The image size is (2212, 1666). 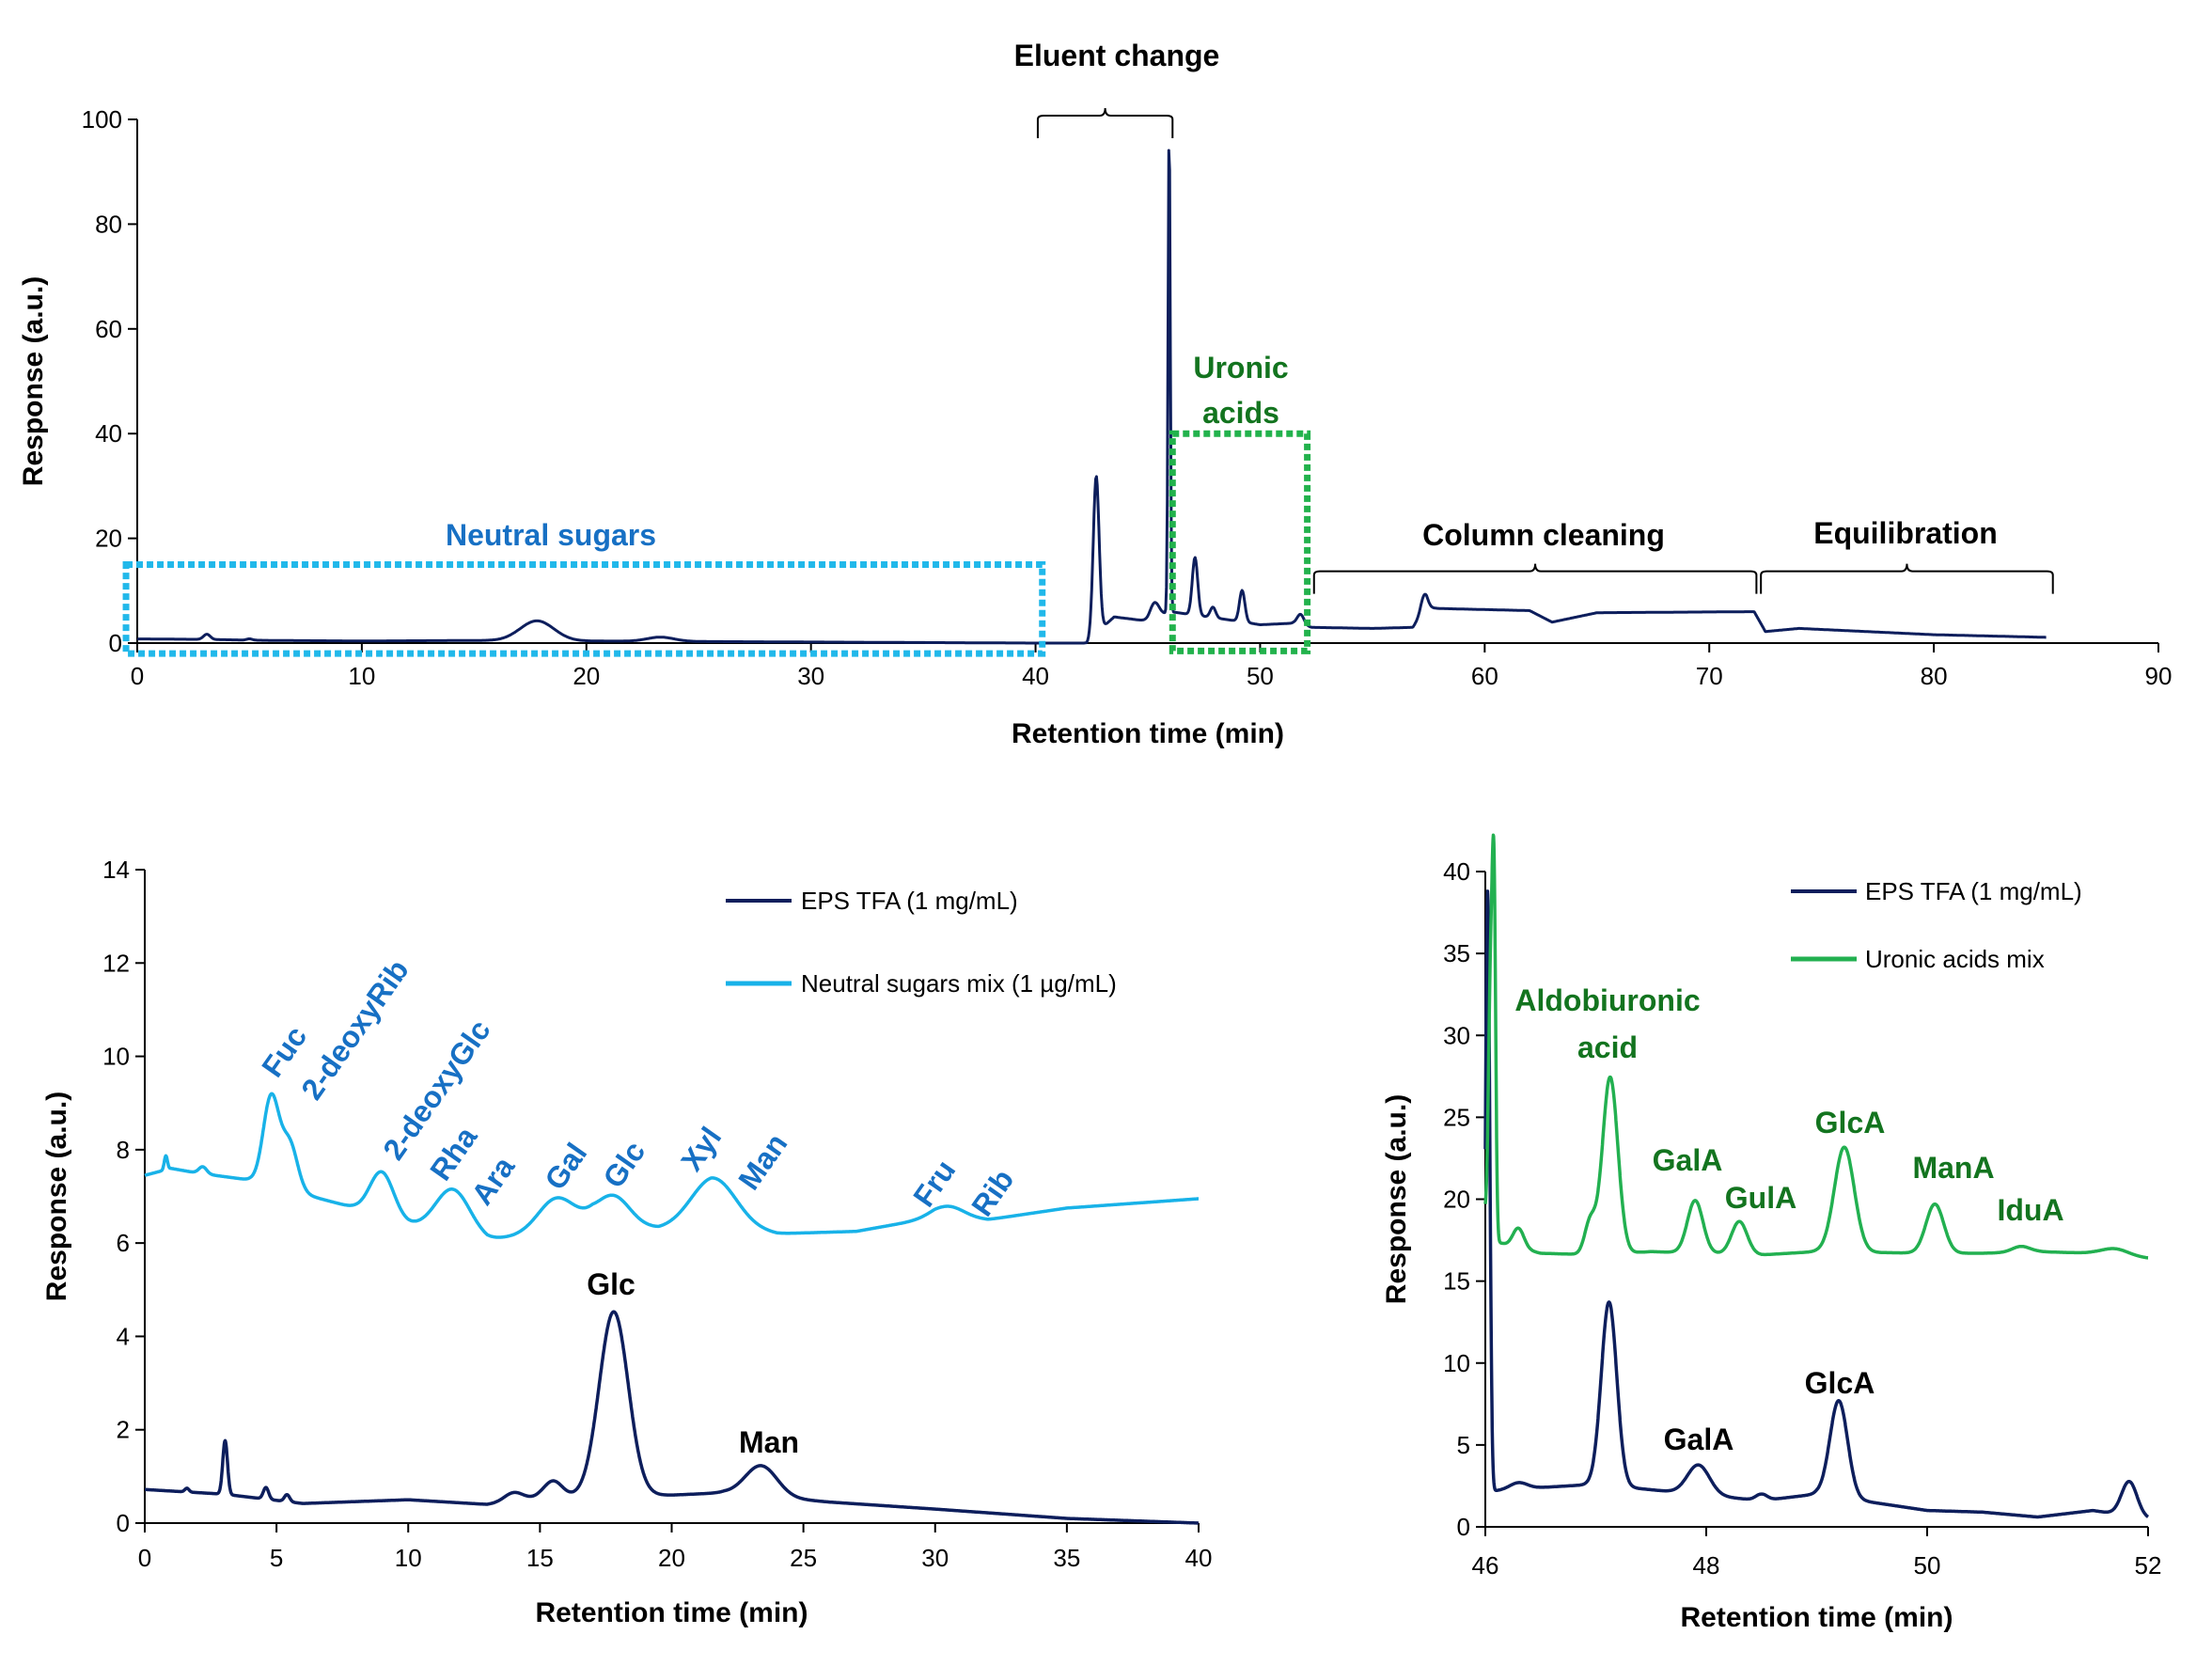 What do you see at coordinates (540, 1558) in the screenshot?
I see `bl-x-tick-label: 15` at bounding box center [540, 1558].